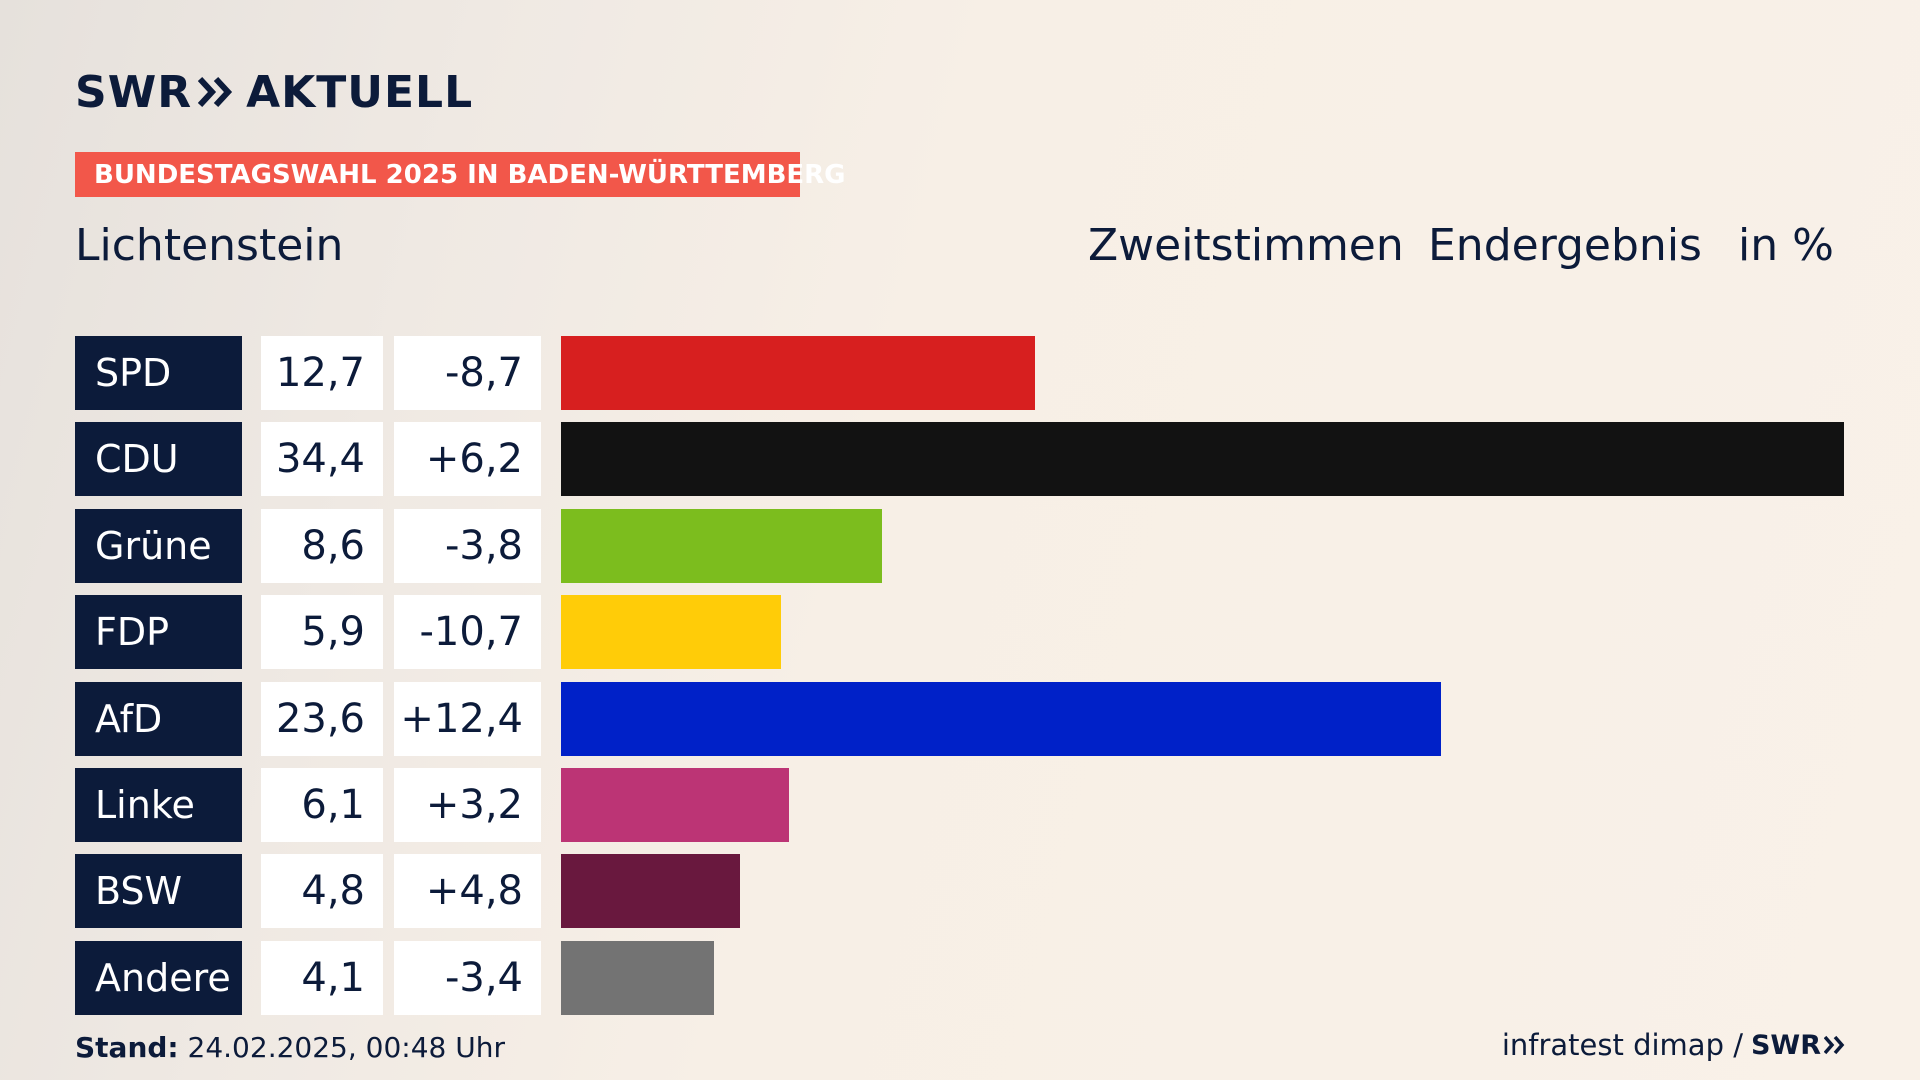 The width and height of the screenshot is (1920, 1080). I want to click on party-label: Grüne, so click(158, 545).